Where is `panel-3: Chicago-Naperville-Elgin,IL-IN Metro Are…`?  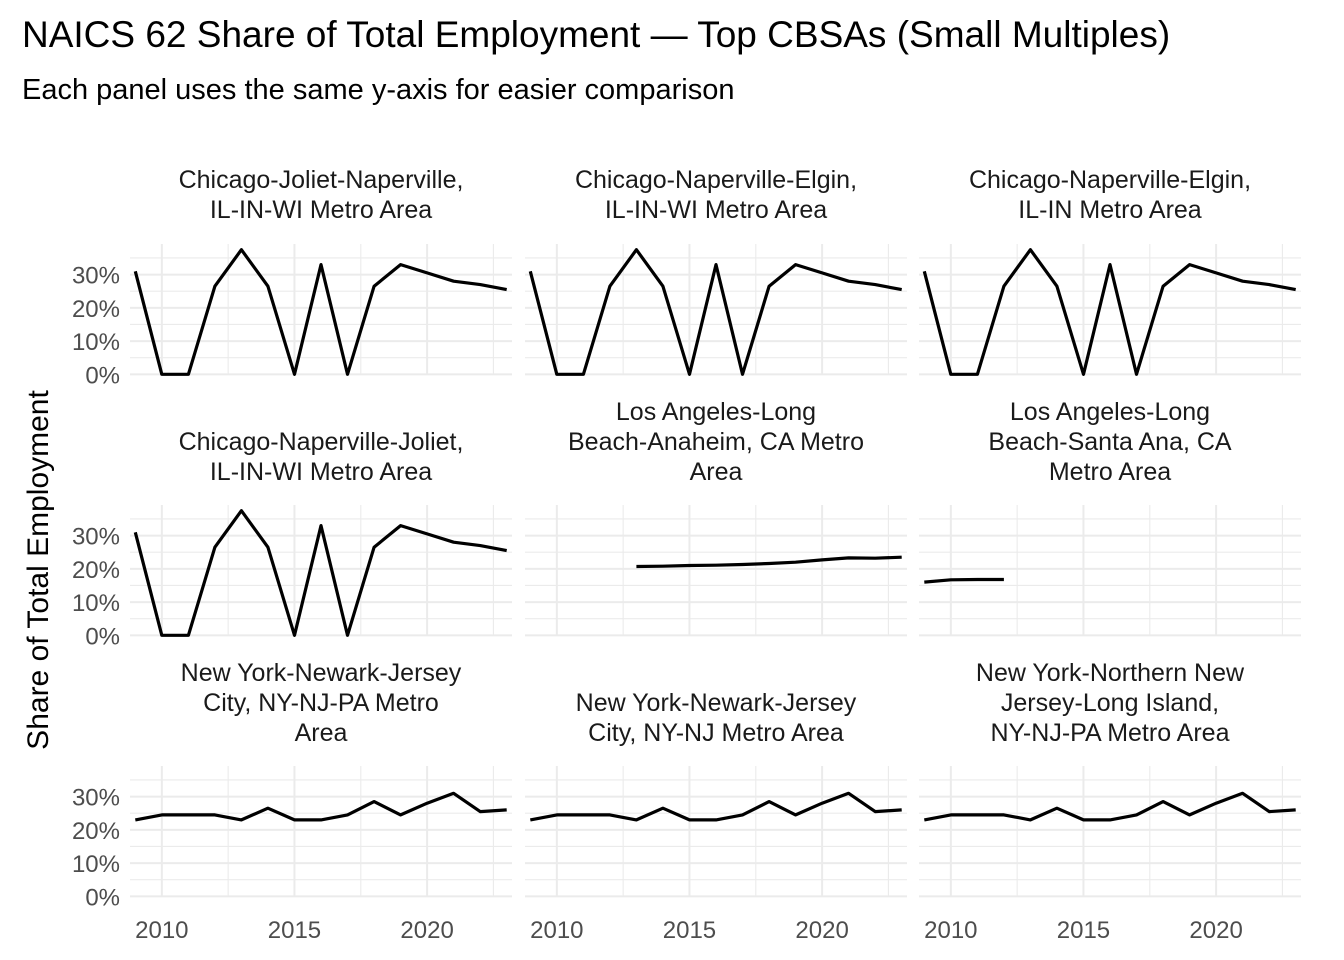
panel-3: Chicago-Naperville-Elgin,IL-IN Metro Are… is located at coordinates (1110, 271).